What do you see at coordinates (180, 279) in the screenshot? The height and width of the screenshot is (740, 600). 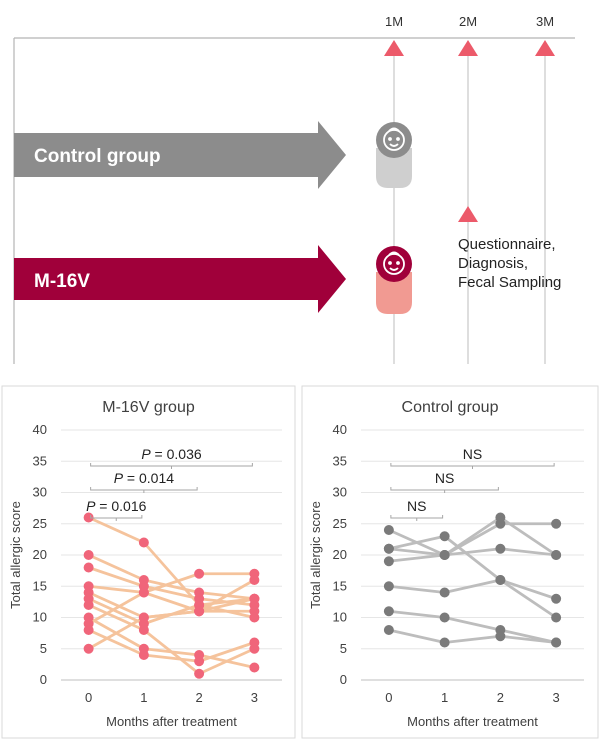 I see `m16v-arrow` at bounding box center [180, 279].